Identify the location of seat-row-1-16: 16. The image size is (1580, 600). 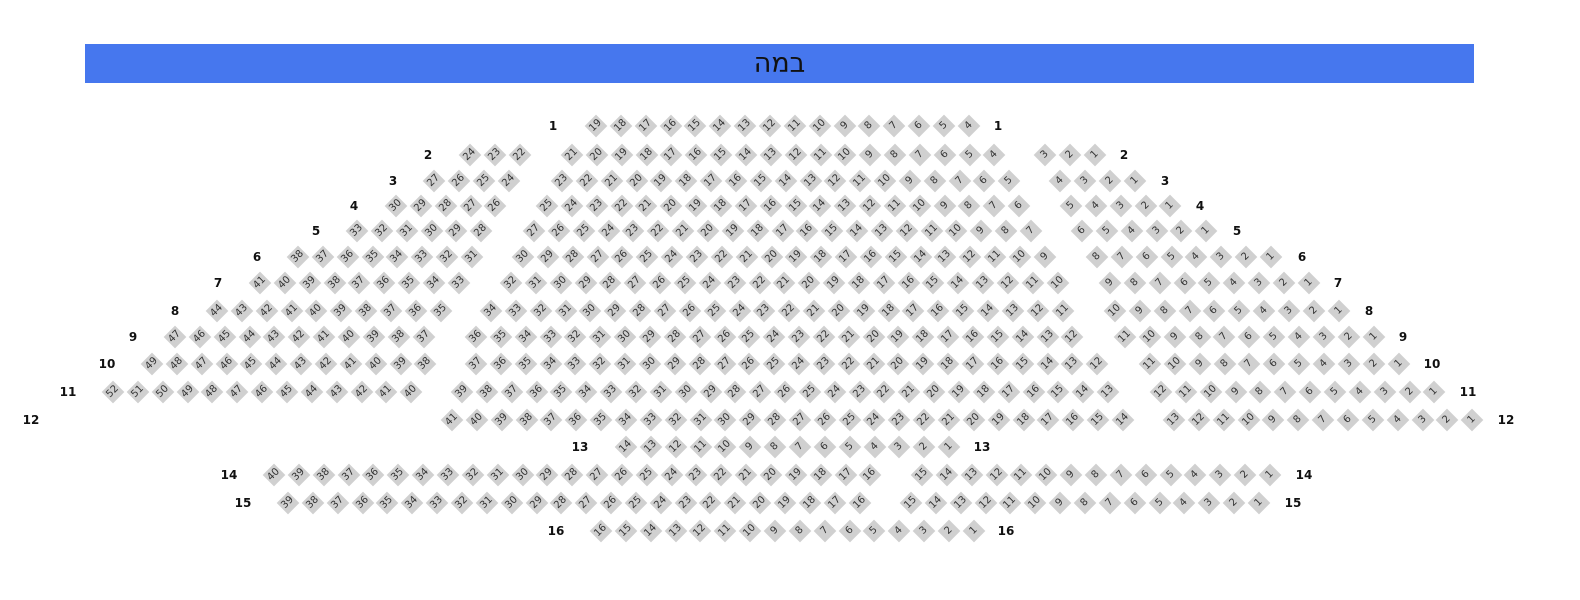
(670, 126).